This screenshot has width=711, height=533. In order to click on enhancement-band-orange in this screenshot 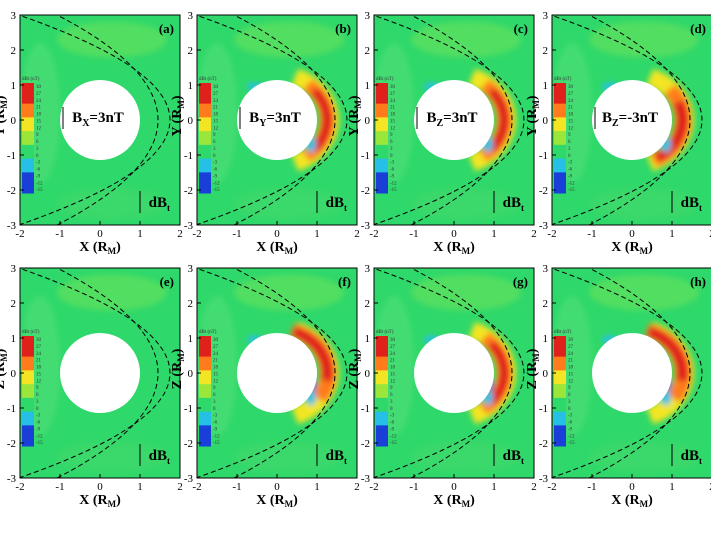, I will do `click(313, 363)`.